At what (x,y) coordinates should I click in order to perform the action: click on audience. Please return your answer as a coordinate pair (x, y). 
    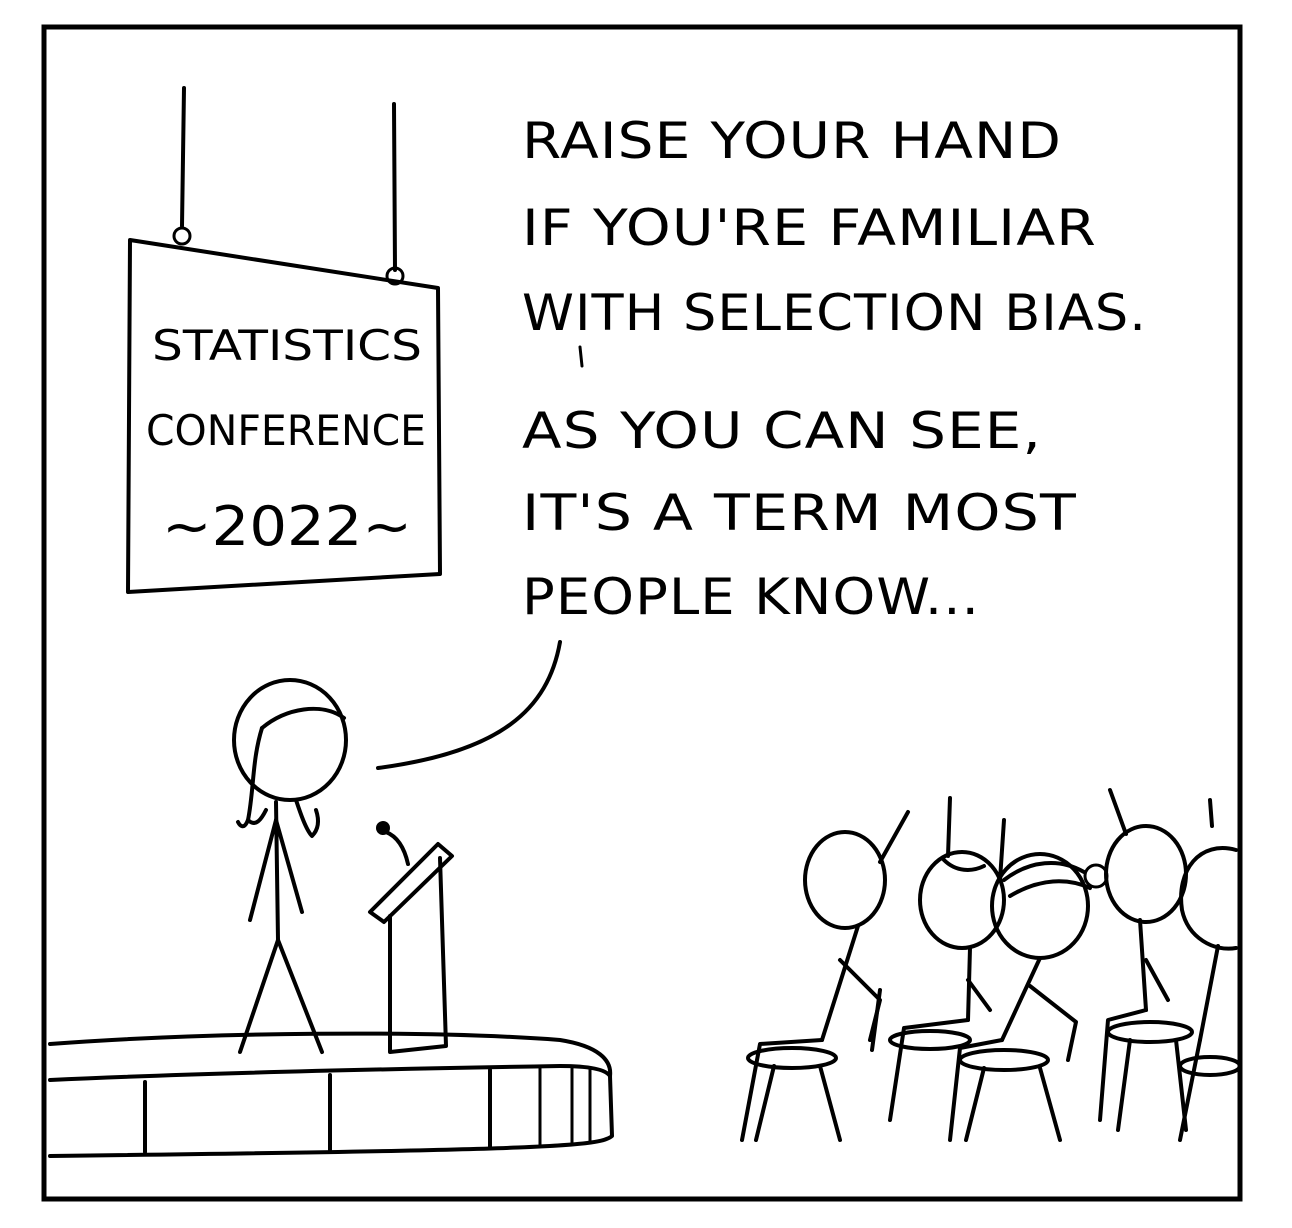
    Looking at the image, I should click on (991, 965).